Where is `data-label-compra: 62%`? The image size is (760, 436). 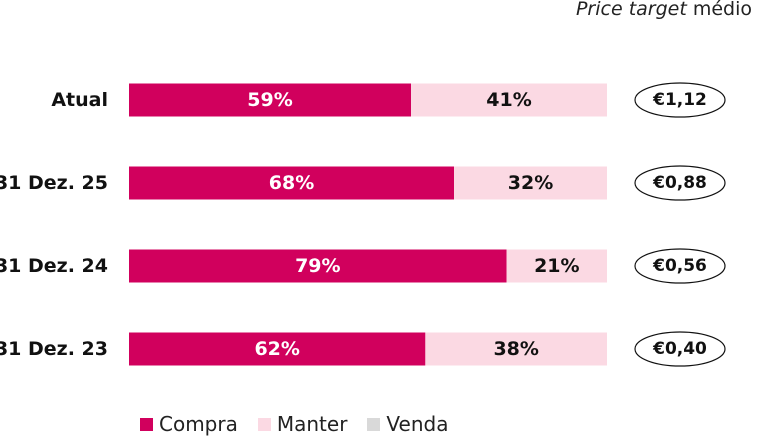 data-label-compra: 62% is located at coordinates (276, 349).